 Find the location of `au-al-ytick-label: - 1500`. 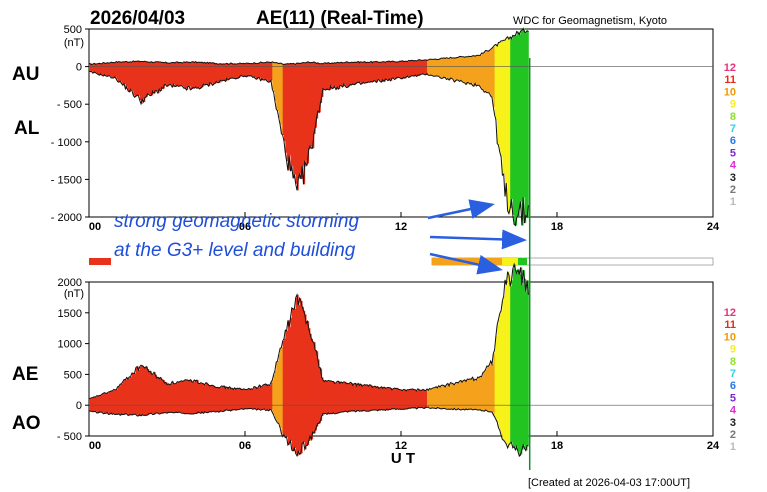

au-al-ytick-label: - 1500 is located at coordinates (66, 180).